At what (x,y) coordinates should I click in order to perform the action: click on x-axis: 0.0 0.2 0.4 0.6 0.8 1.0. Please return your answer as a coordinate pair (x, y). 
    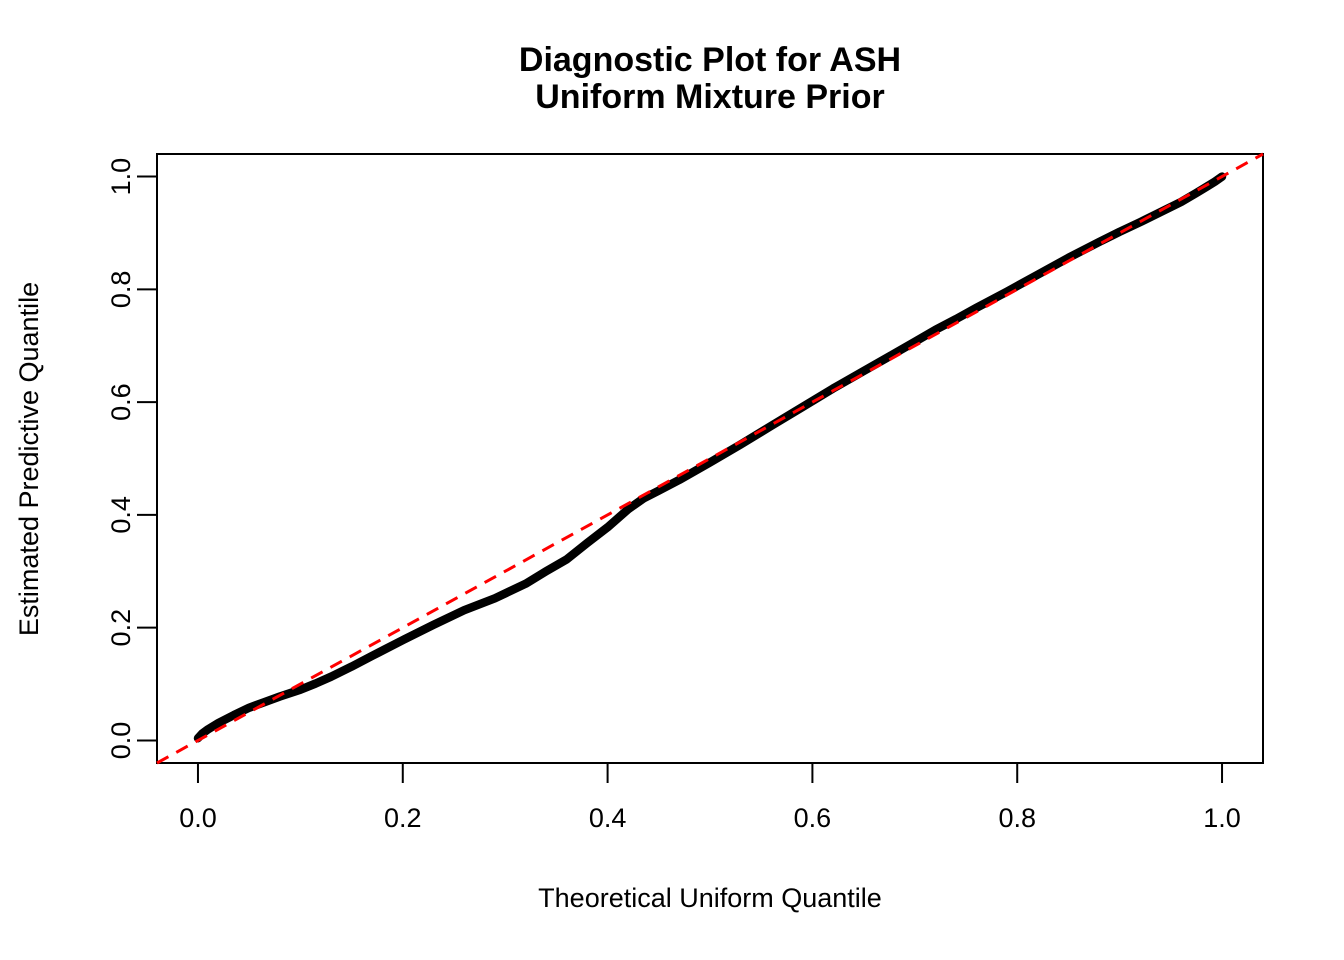
    Looking at the image, I should click on (710, 798).